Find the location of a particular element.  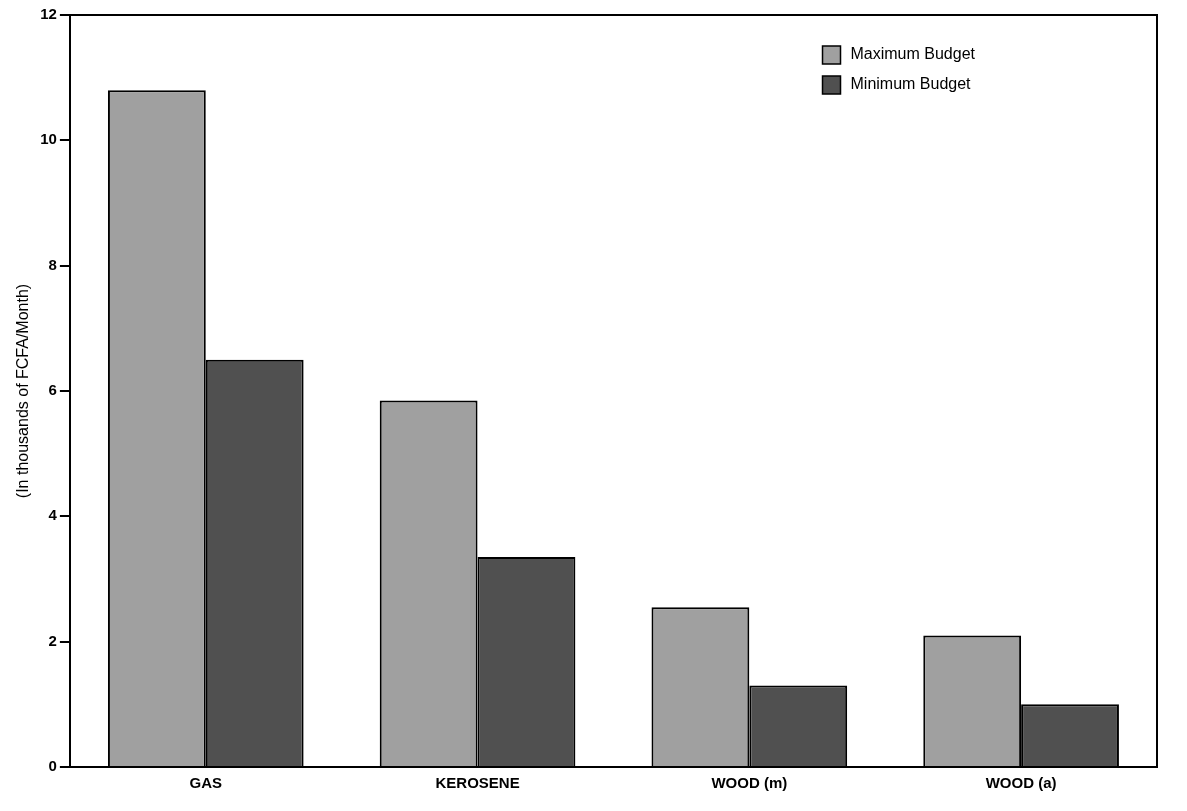

y-tick-label: 2 is located at coordinates (52, 640).